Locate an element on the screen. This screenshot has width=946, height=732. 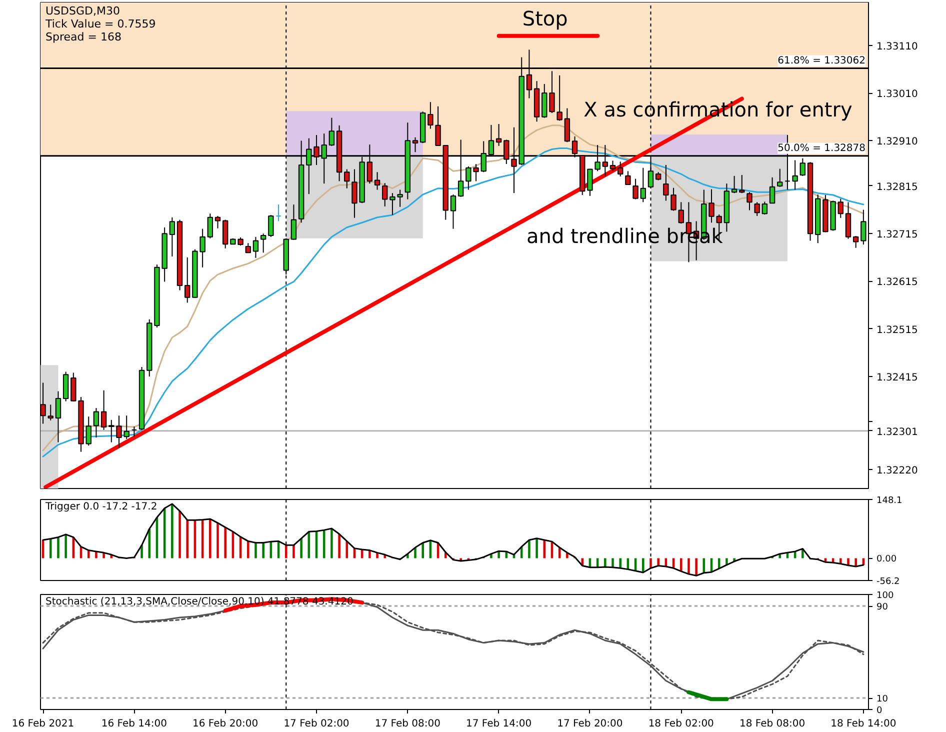
x-tick-label: 17 Feb 14:00 is located at coordinates (499, 724).